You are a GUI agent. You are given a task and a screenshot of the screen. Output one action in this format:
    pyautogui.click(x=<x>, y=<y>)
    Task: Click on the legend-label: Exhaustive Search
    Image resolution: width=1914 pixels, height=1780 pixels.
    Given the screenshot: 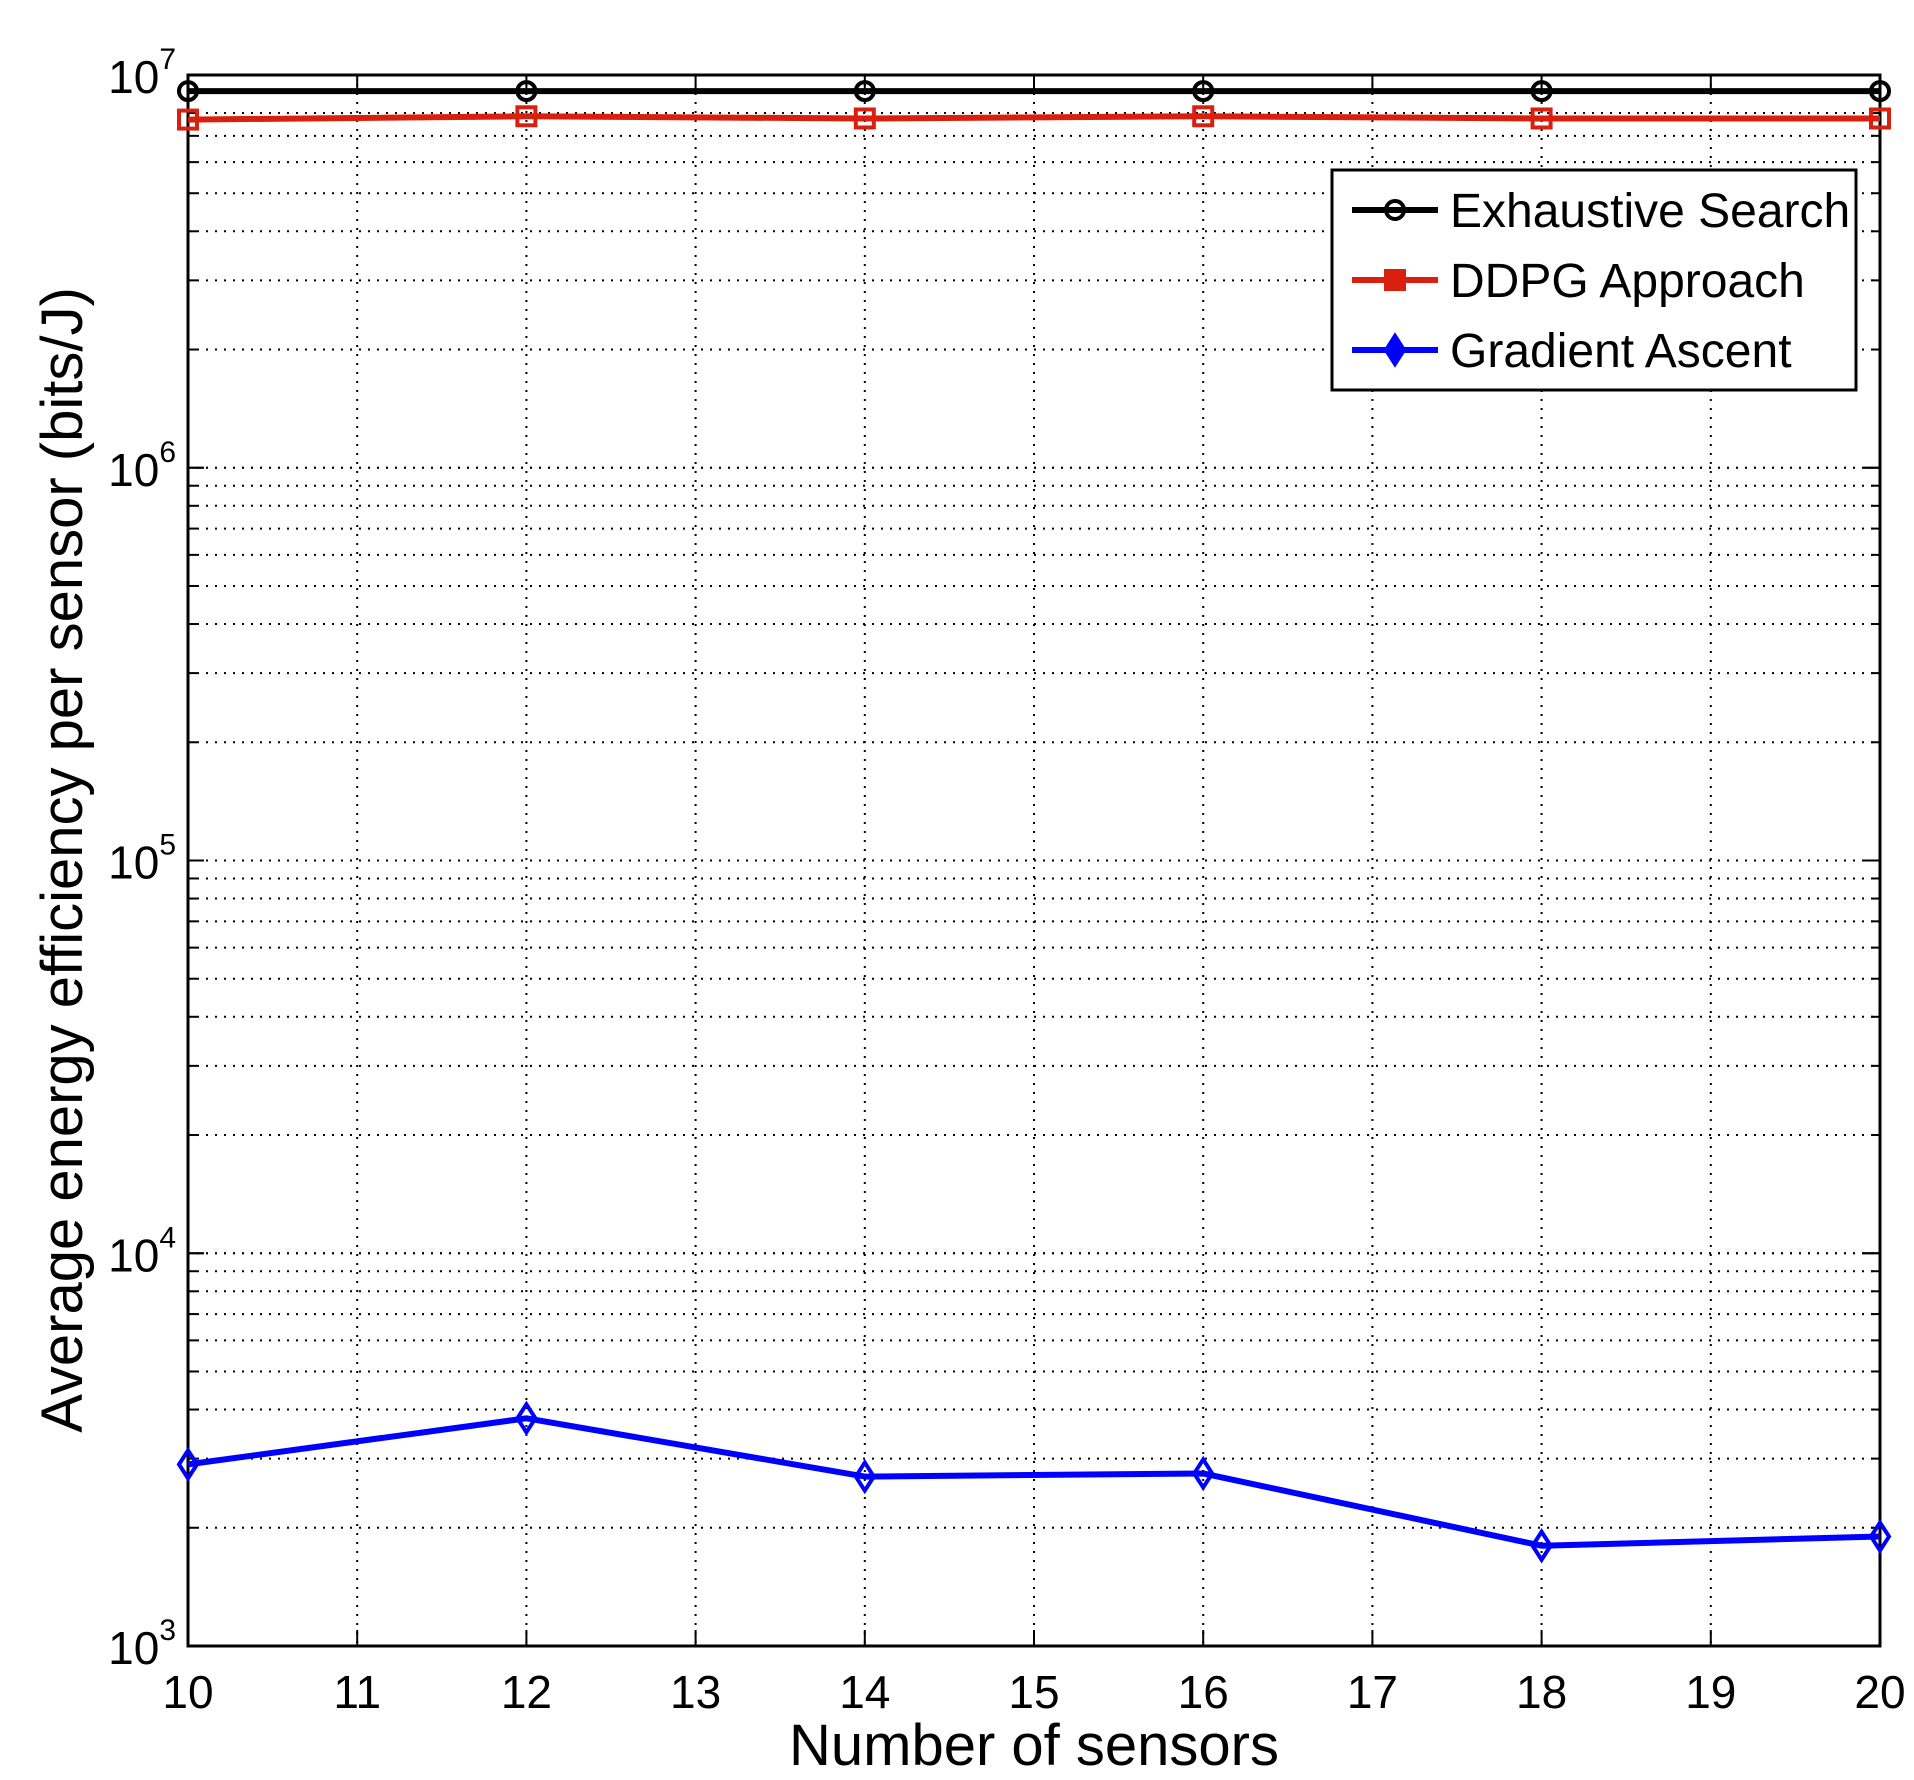 What is the action you would take?
    pyautogui.click(x=1650, y=211)
    